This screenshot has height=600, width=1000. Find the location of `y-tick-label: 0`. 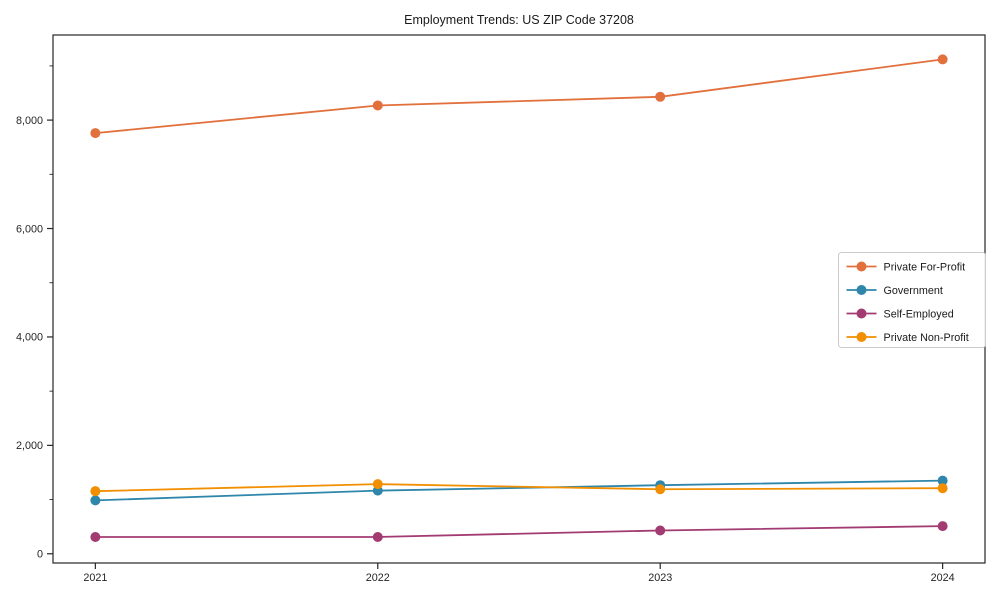

y-tick-label: 0 is located at coordinates (40, 555).